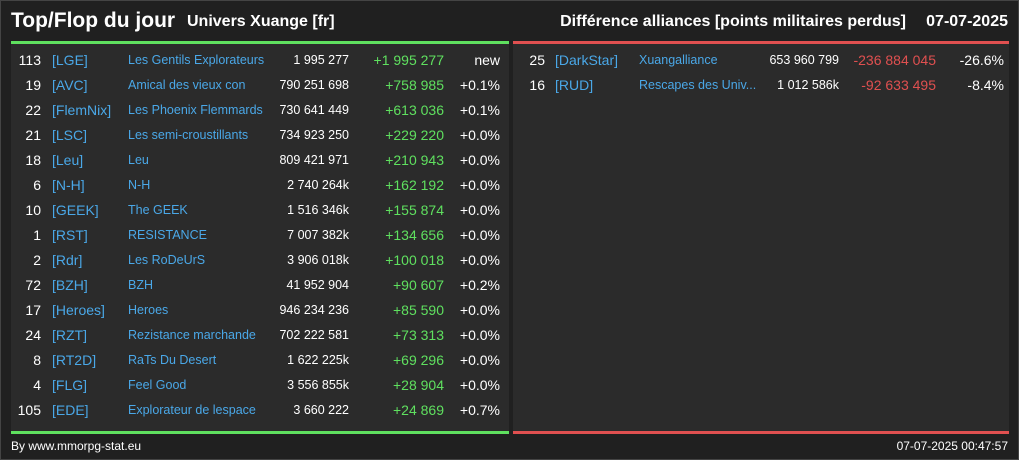 This screenshot has width=1019, height=460. Describe the element at coordinates (808, 85) in the screenshot. I see `points-value: 1 012 586k` at that location.